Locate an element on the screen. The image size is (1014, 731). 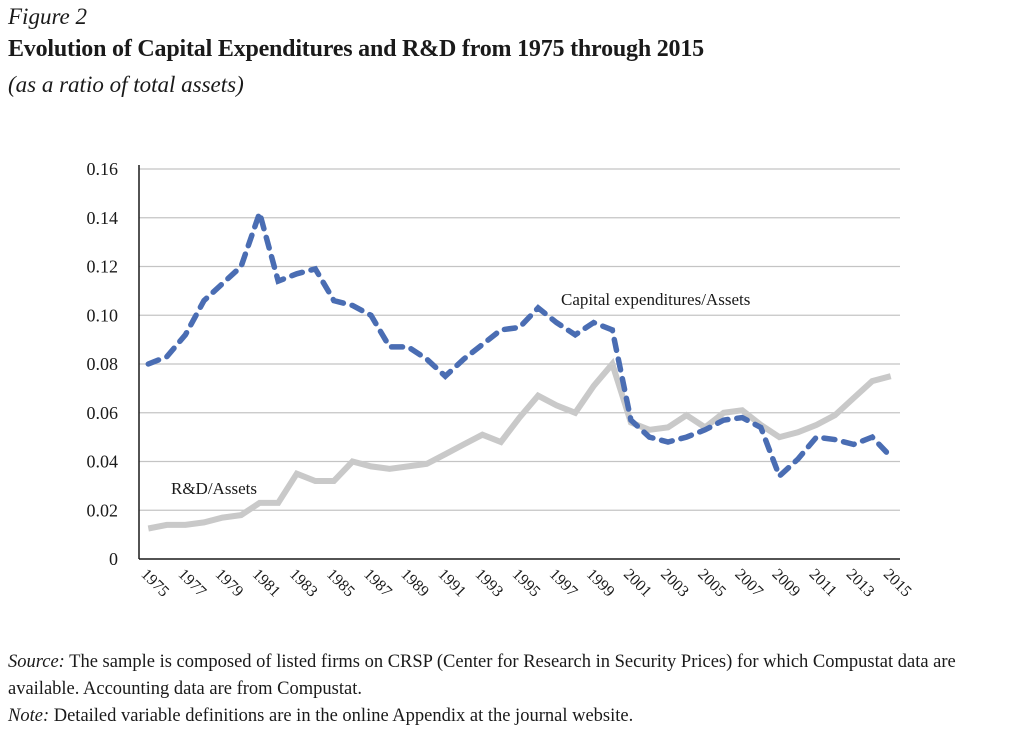
figure-subtitle: (as a ratio of total assets) is located at coordinates (126, 84).